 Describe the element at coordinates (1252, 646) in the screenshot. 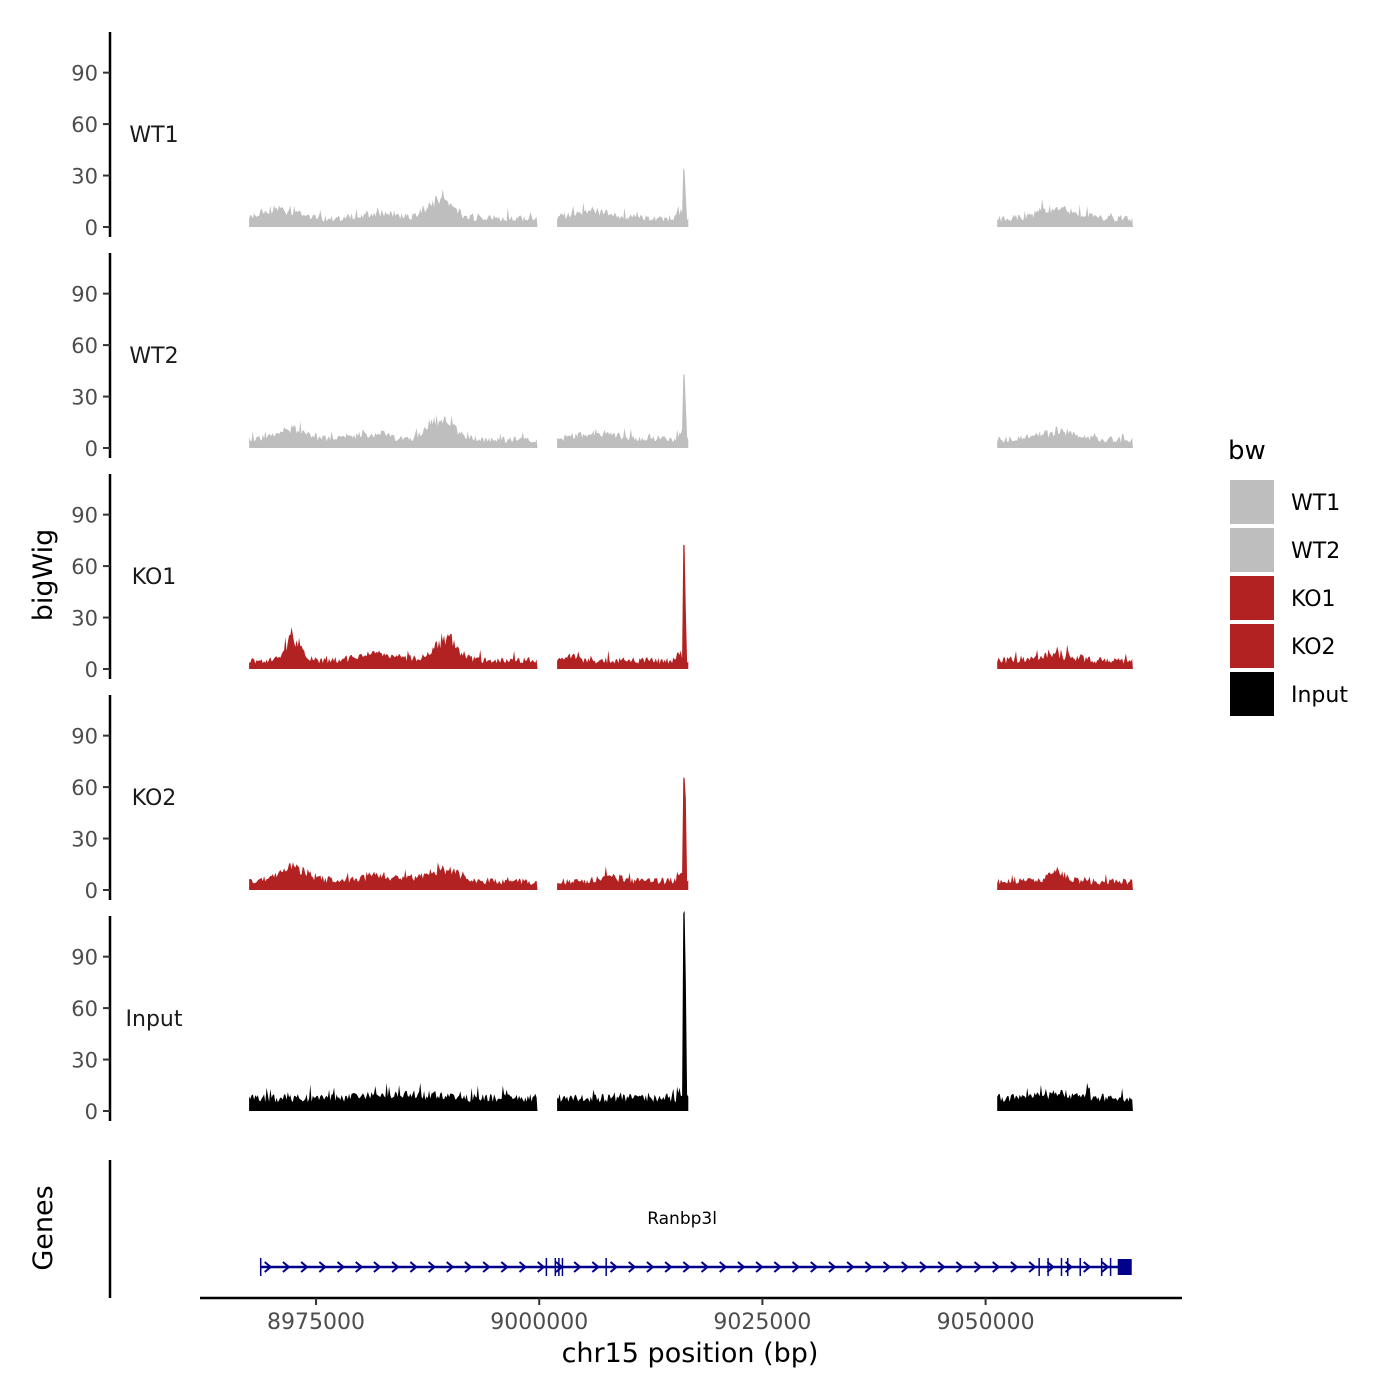

I see `legend-key-ko2` at that location.